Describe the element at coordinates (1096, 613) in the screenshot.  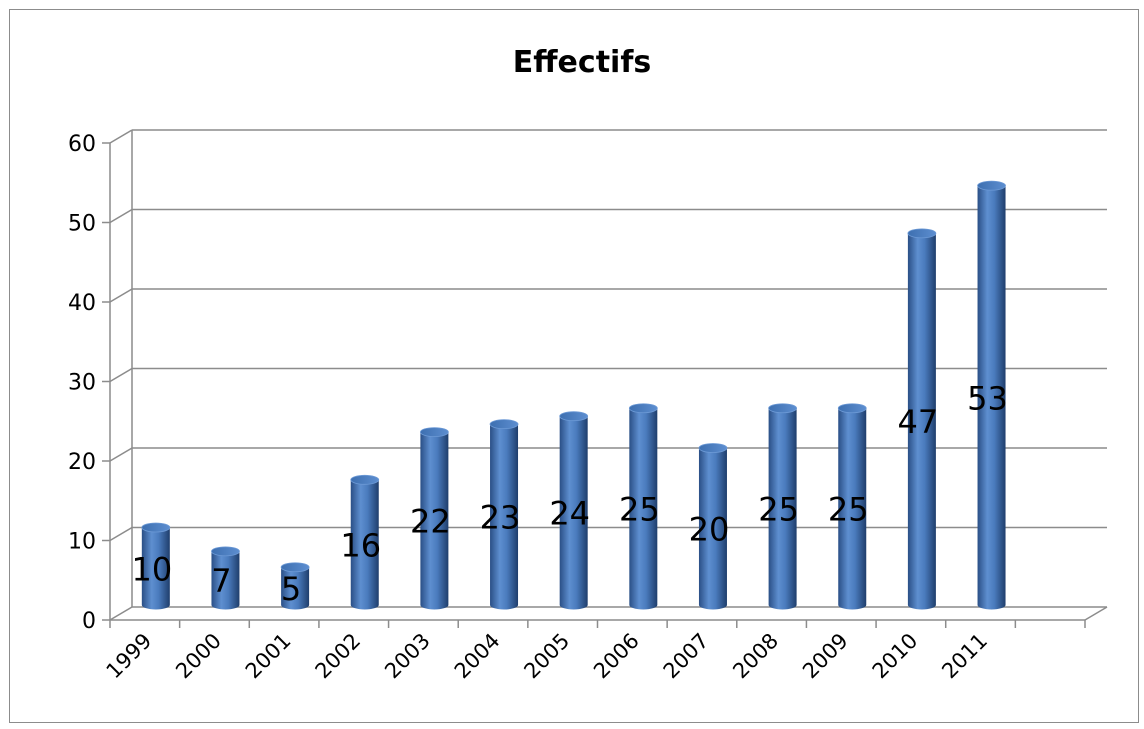
I see `floor-edge` at that location.